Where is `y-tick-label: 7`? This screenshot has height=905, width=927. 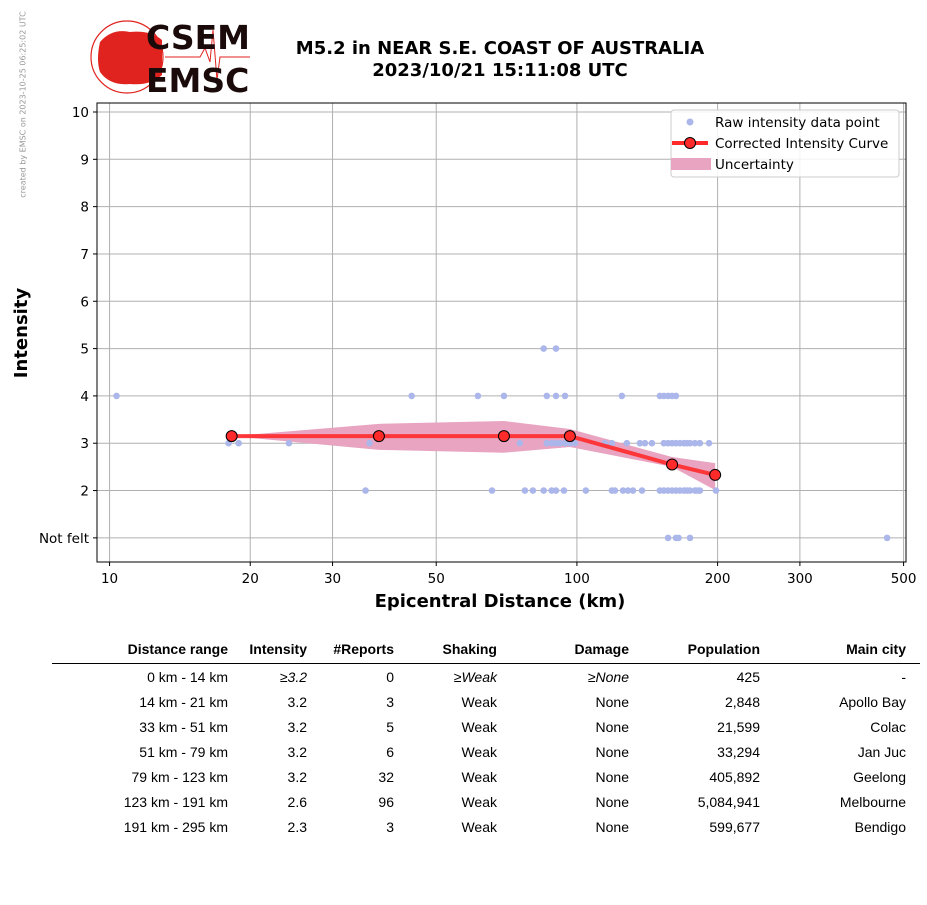 y-tick-label: 7 is located at coordinates (84, 255).